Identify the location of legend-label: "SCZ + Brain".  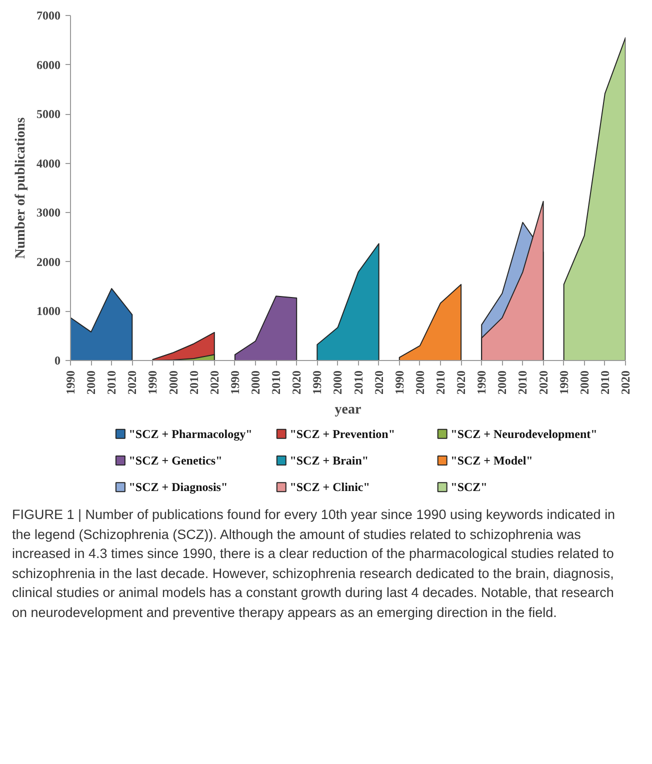
(329, 461).